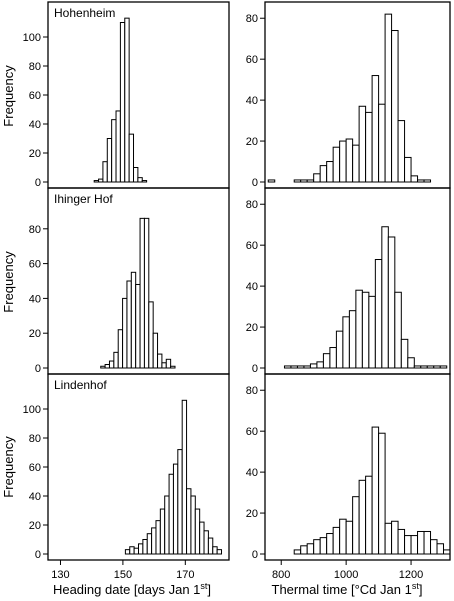 The height and width of the screenshot is (601, 454). Describe the element at coordinates (8, 281) in the screenshot. I see `ylabel-group: Frequency Frequency Frequency` at that location.